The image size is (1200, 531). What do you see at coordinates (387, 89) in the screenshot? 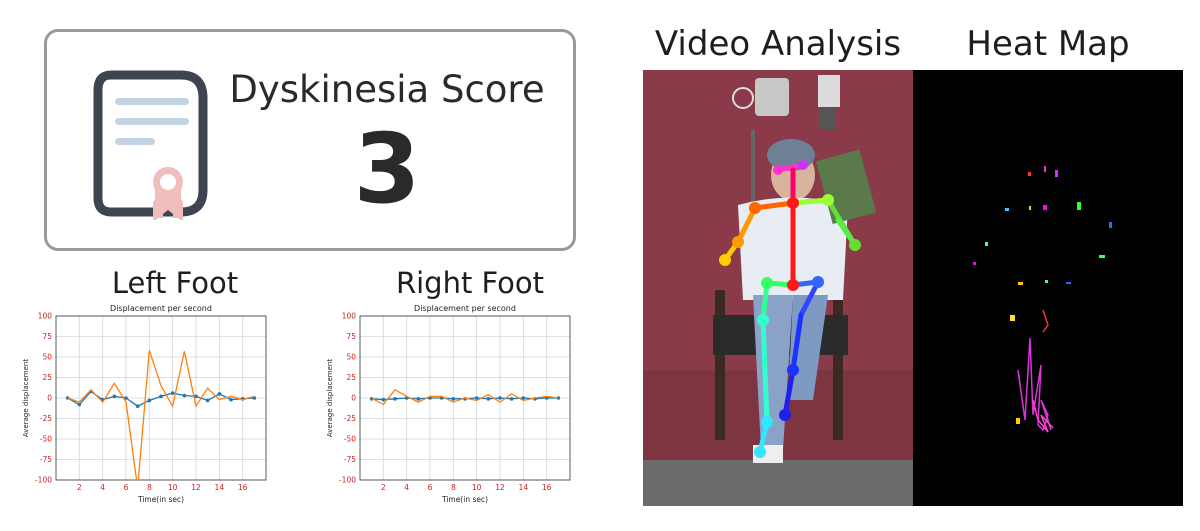
I see `score-title: Dyskinesia Score` at bounding box center [387, 89].